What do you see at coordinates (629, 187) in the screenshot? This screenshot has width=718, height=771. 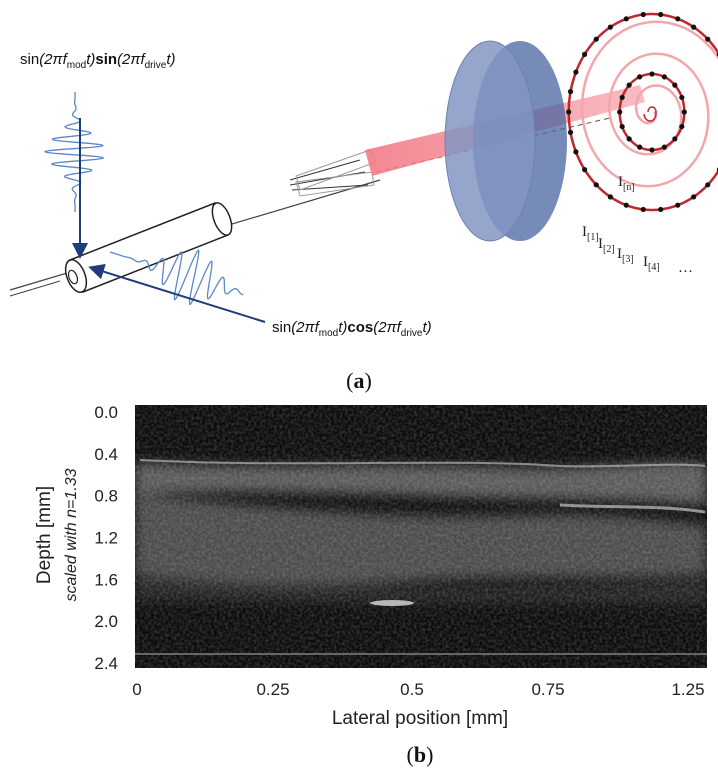 I see `label-sub: [n]` at bounding box center [629, 187].